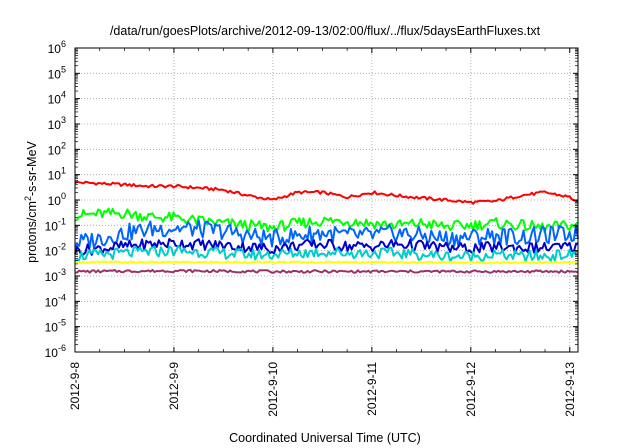  I want to click on x-tick-label: 2012-9-8, so click(75, 386).